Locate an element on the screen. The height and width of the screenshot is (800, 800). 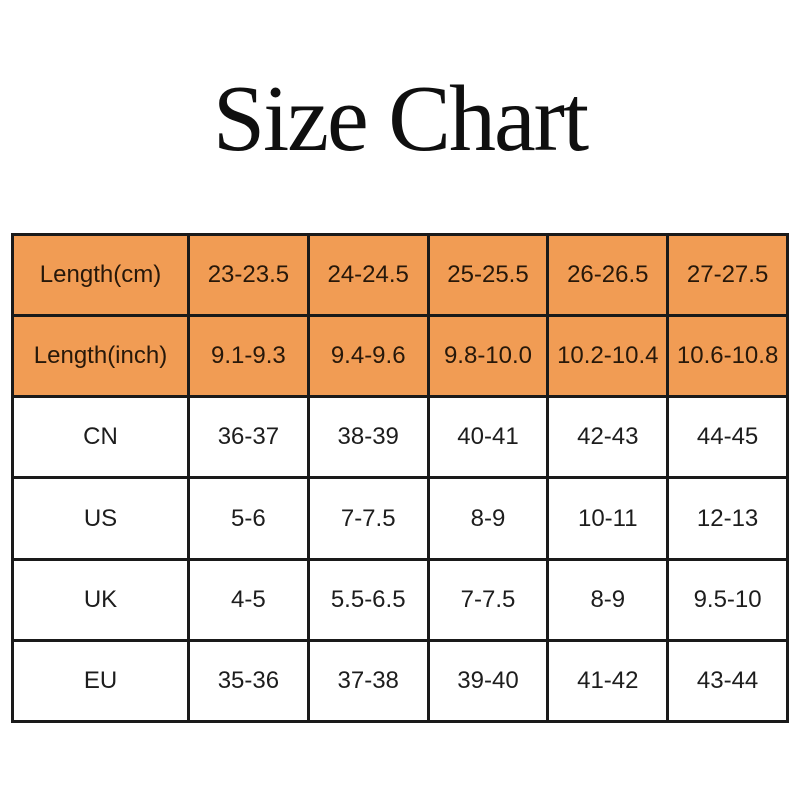
size-cell: 9.8-10.0 is located at coordinates (488, 356).